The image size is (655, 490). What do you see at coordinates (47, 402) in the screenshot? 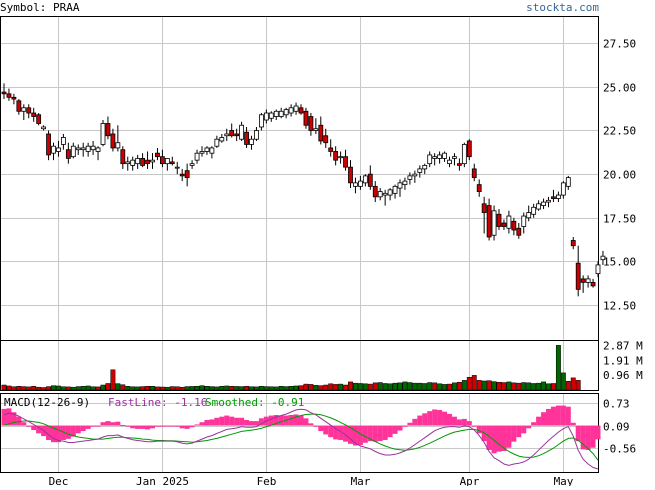
I see `macd-title: MACD(12-26-9)` at bounding box center [47, 402].